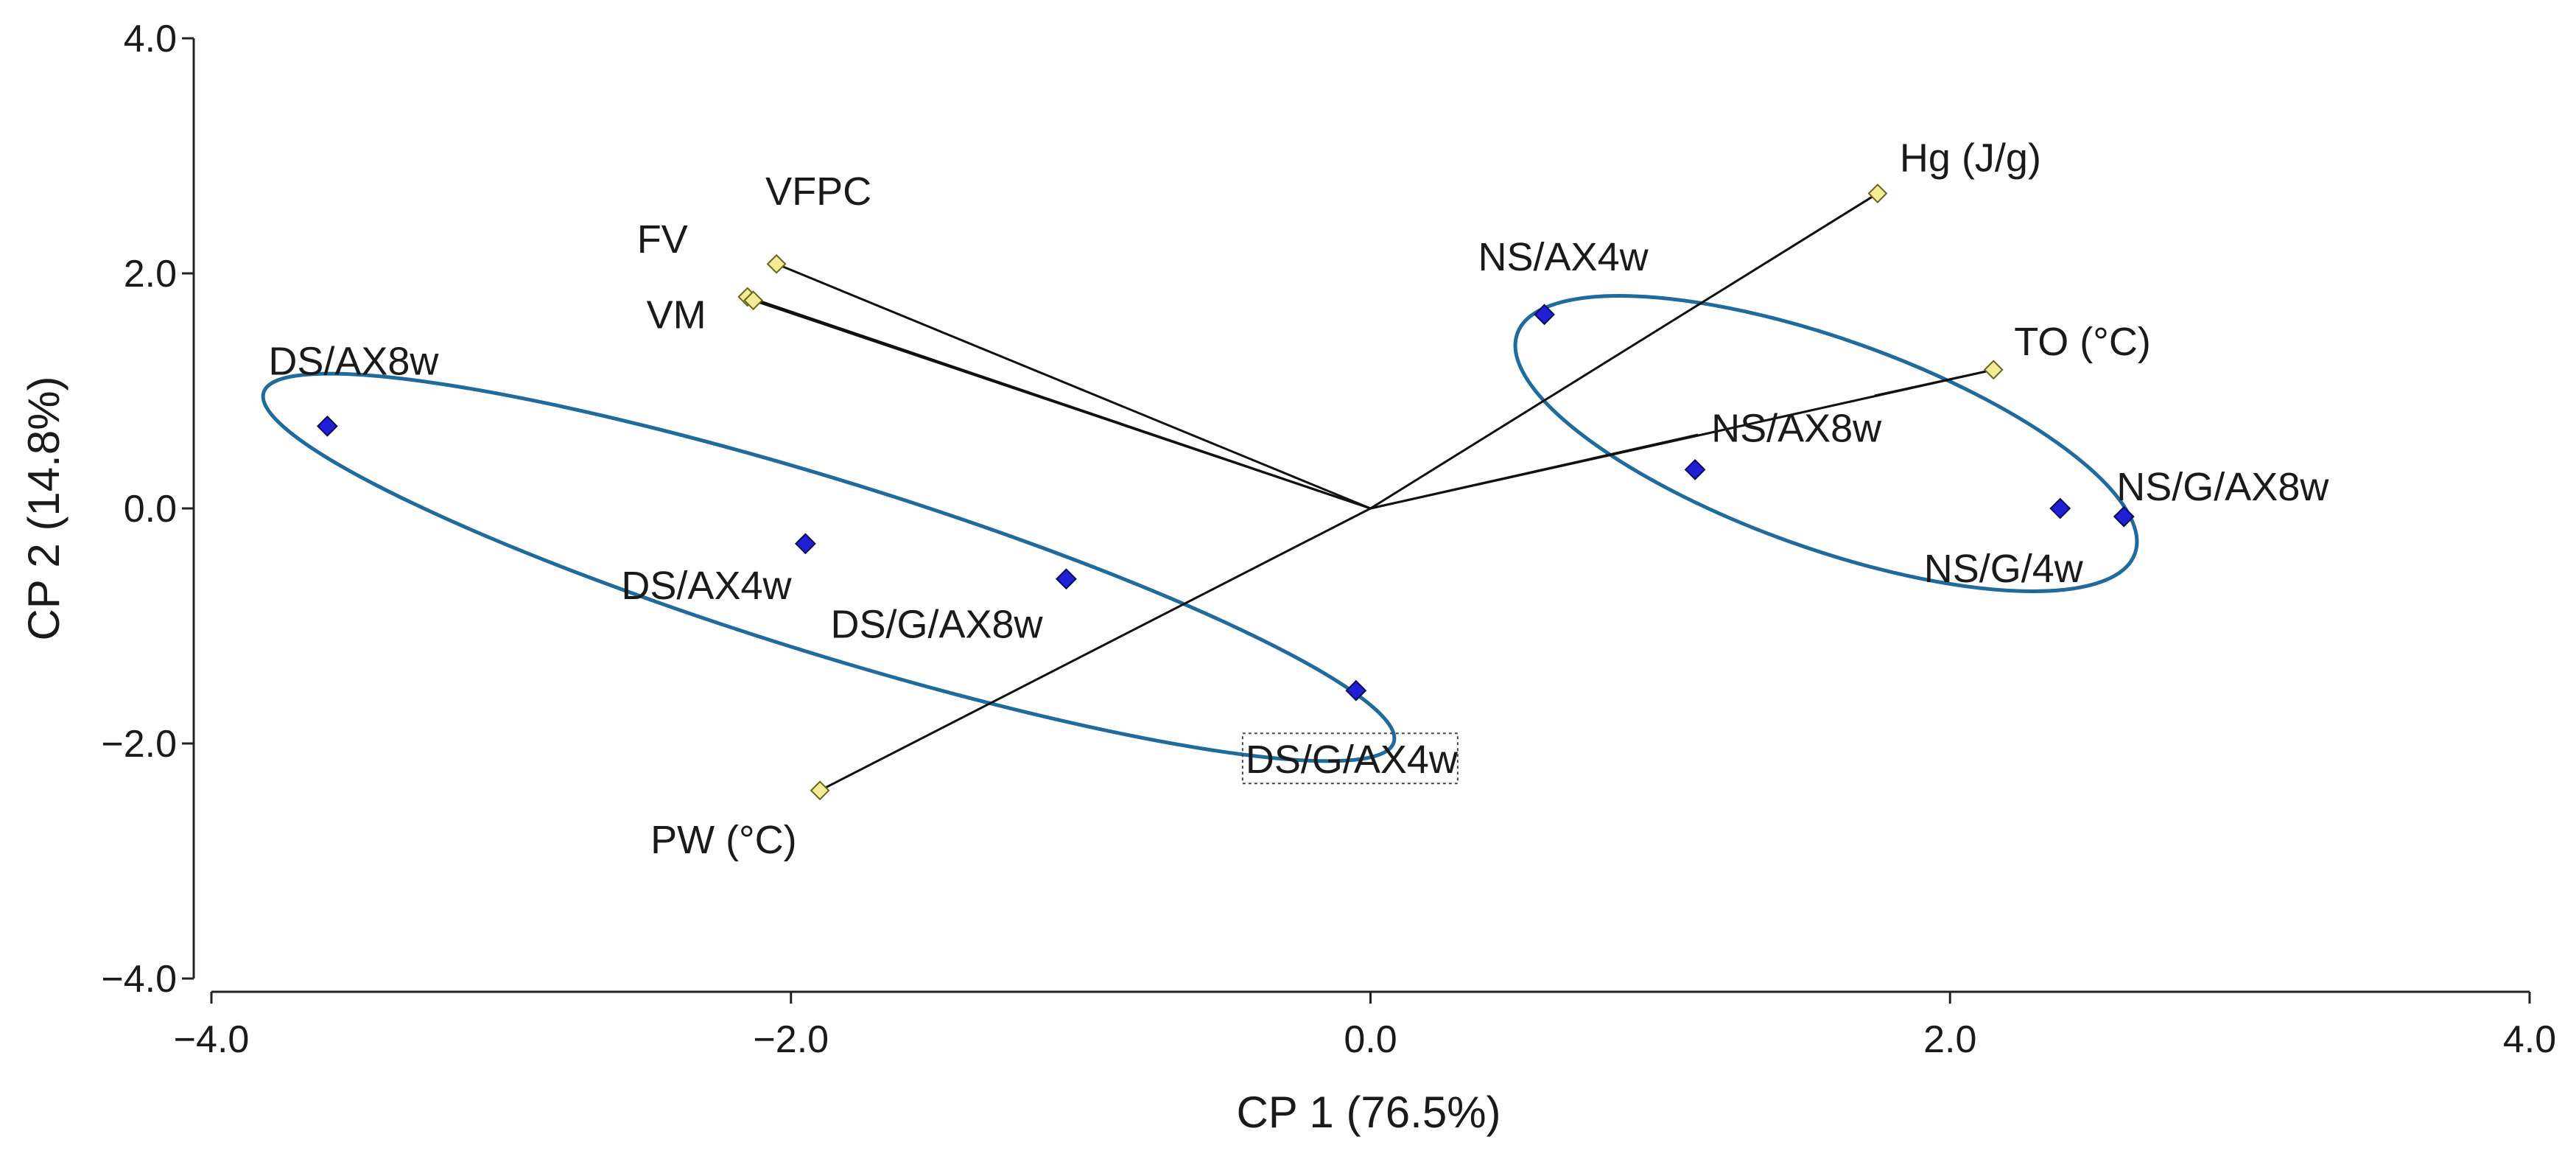 This screenshot has height=1162, width=2576. I want to click on x-tick-label: −4.0, so click(212, 1039).